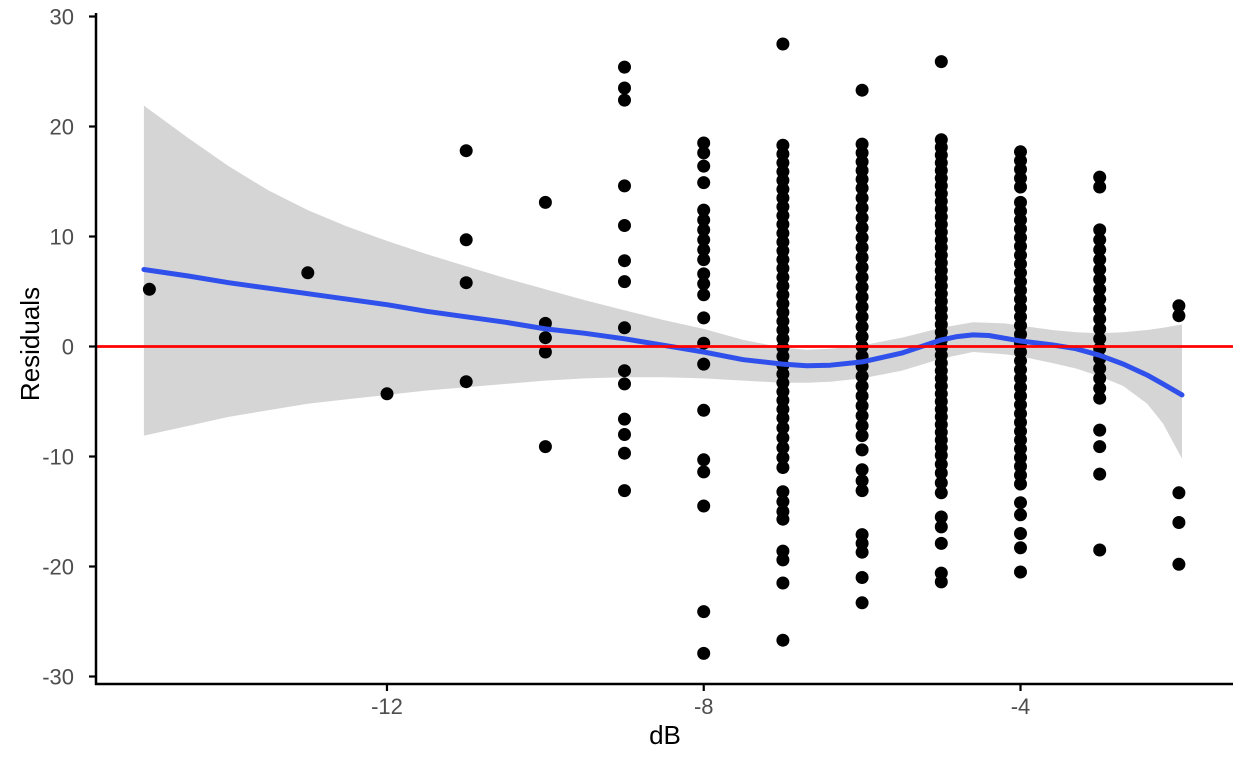 This screenshot has width=1248, height=768. I want to click on x-tick-label: -4, so click(1021, 706).